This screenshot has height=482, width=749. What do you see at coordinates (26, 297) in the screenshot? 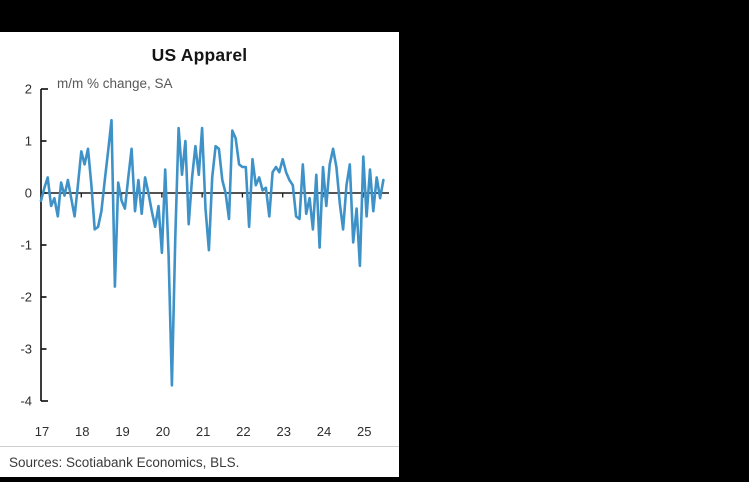
I see `y-tick-label: -2` at bounding box center [26, 297].